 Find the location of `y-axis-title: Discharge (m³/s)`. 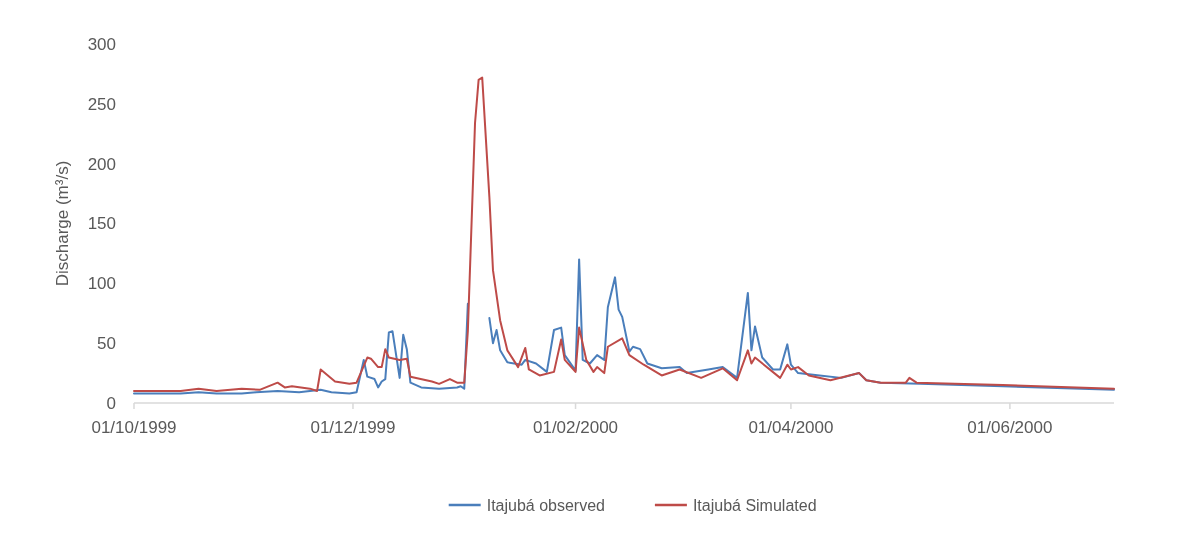

y-axis-title: Discharge (m³/s) is located at coordinates (62, 223).